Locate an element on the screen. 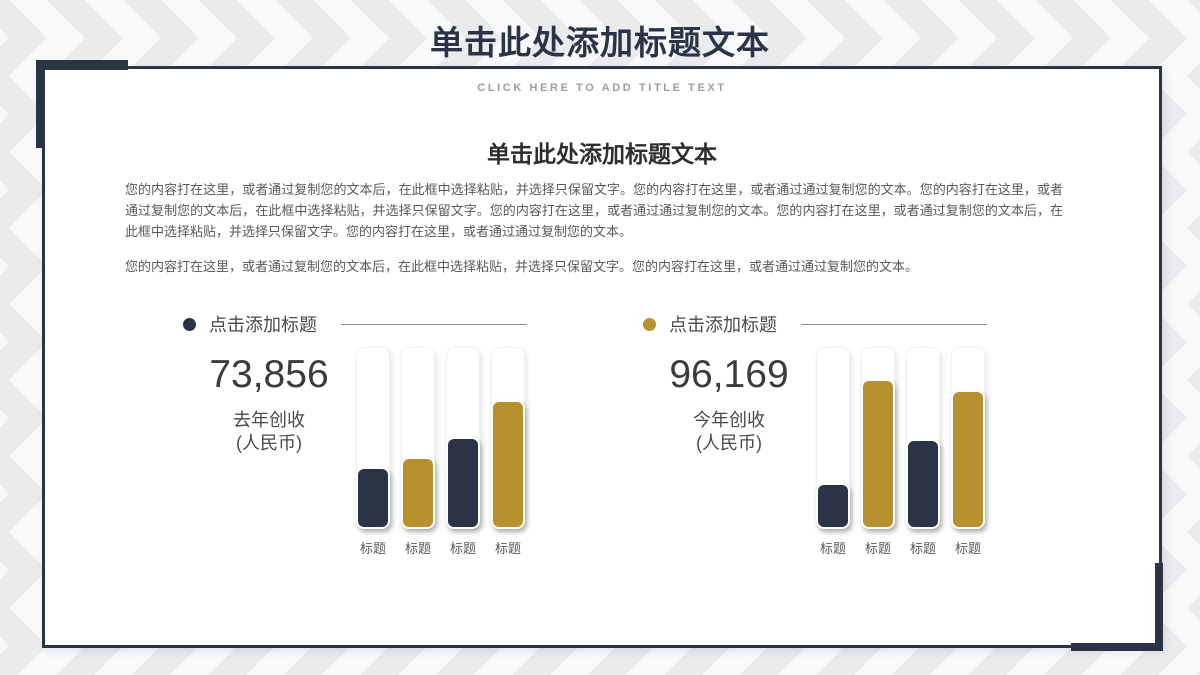  stat-caption-right: 今年创收 (人民币) is located at coordinates (729, 432).